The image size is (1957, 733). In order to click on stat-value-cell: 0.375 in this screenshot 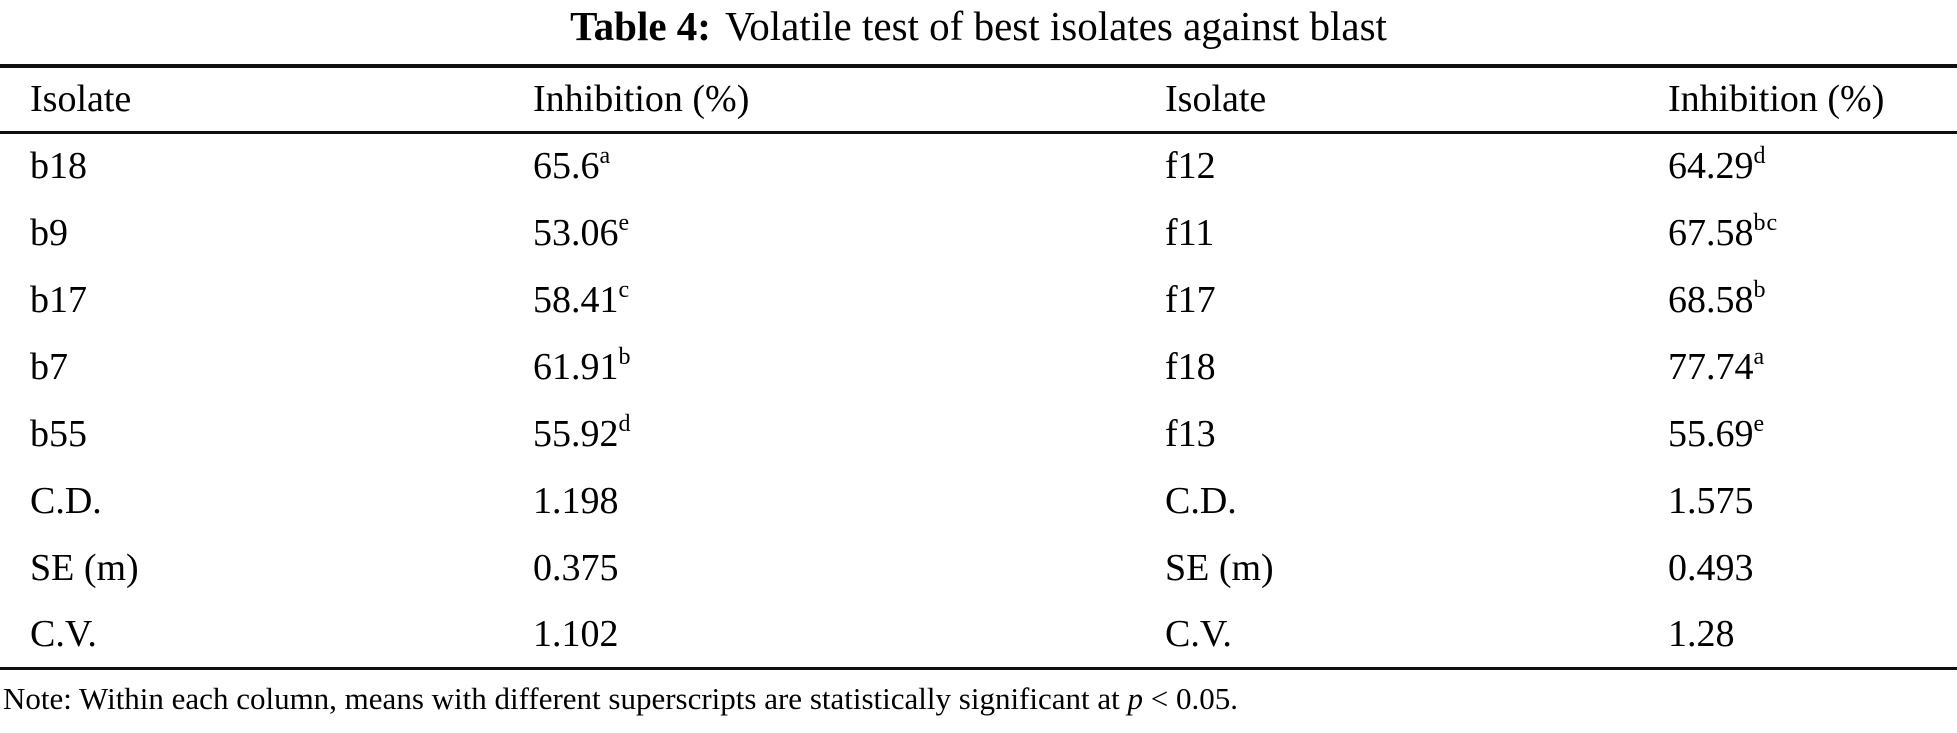, I will do `click(819, 567)`.